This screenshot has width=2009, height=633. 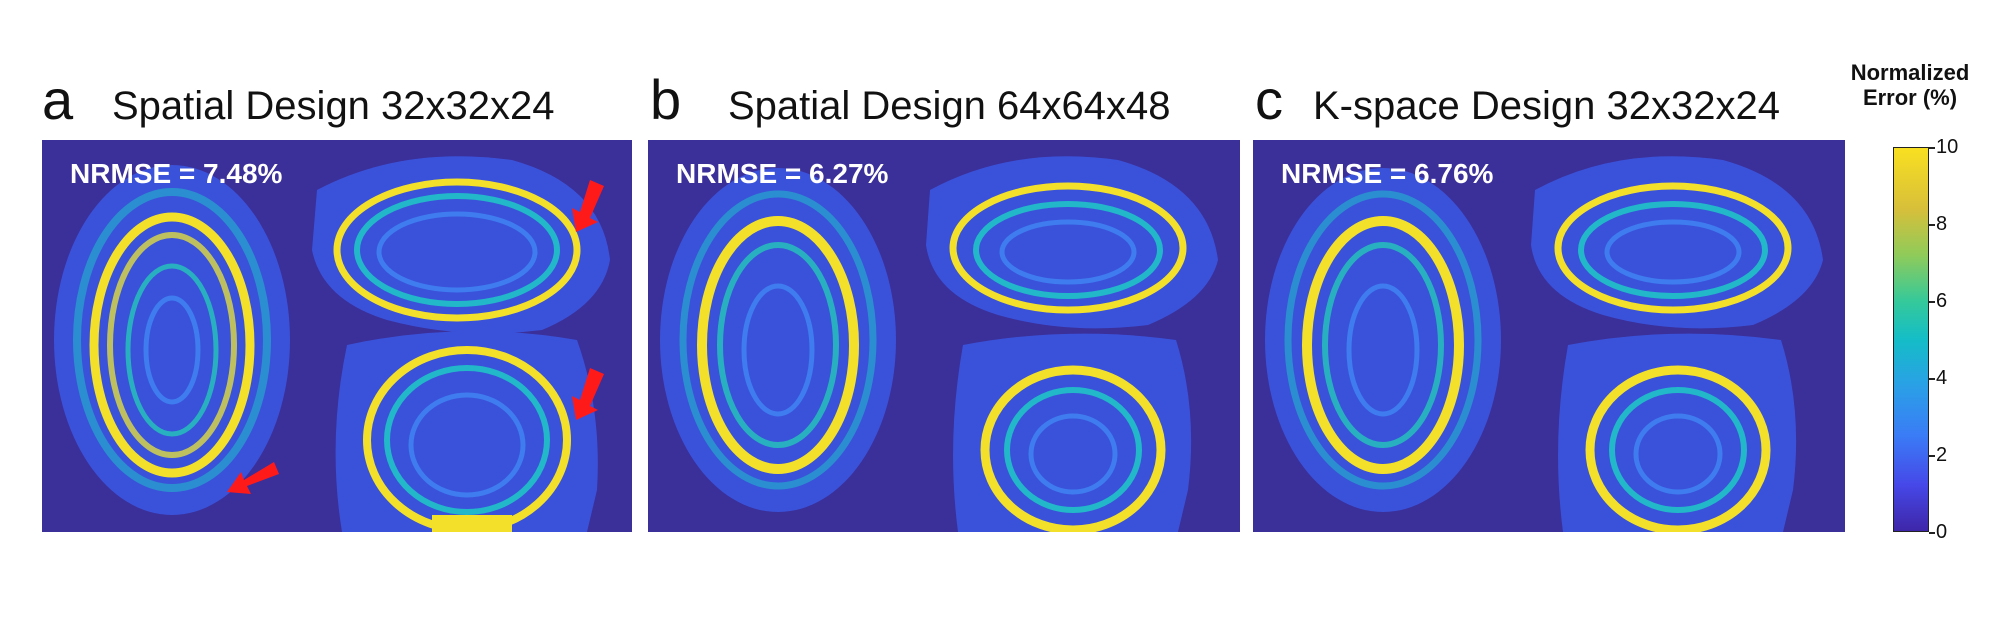 What do you see at coordinates (1942, 224) in the screenshot?
I see `colorbar-tick-label: 8` at bounding box center [1942, 224].